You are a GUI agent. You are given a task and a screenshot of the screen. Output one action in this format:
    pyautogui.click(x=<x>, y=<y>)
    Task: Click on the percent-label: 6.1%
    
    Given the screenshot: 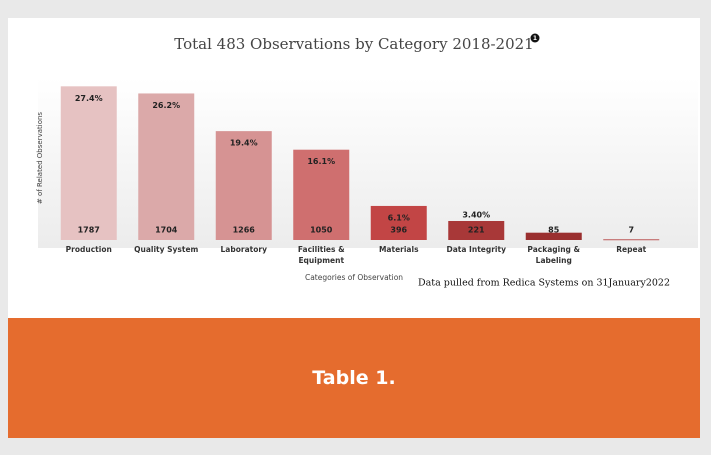 What is the action you would take?
    pyautogui.click(x=399, y=217)
    